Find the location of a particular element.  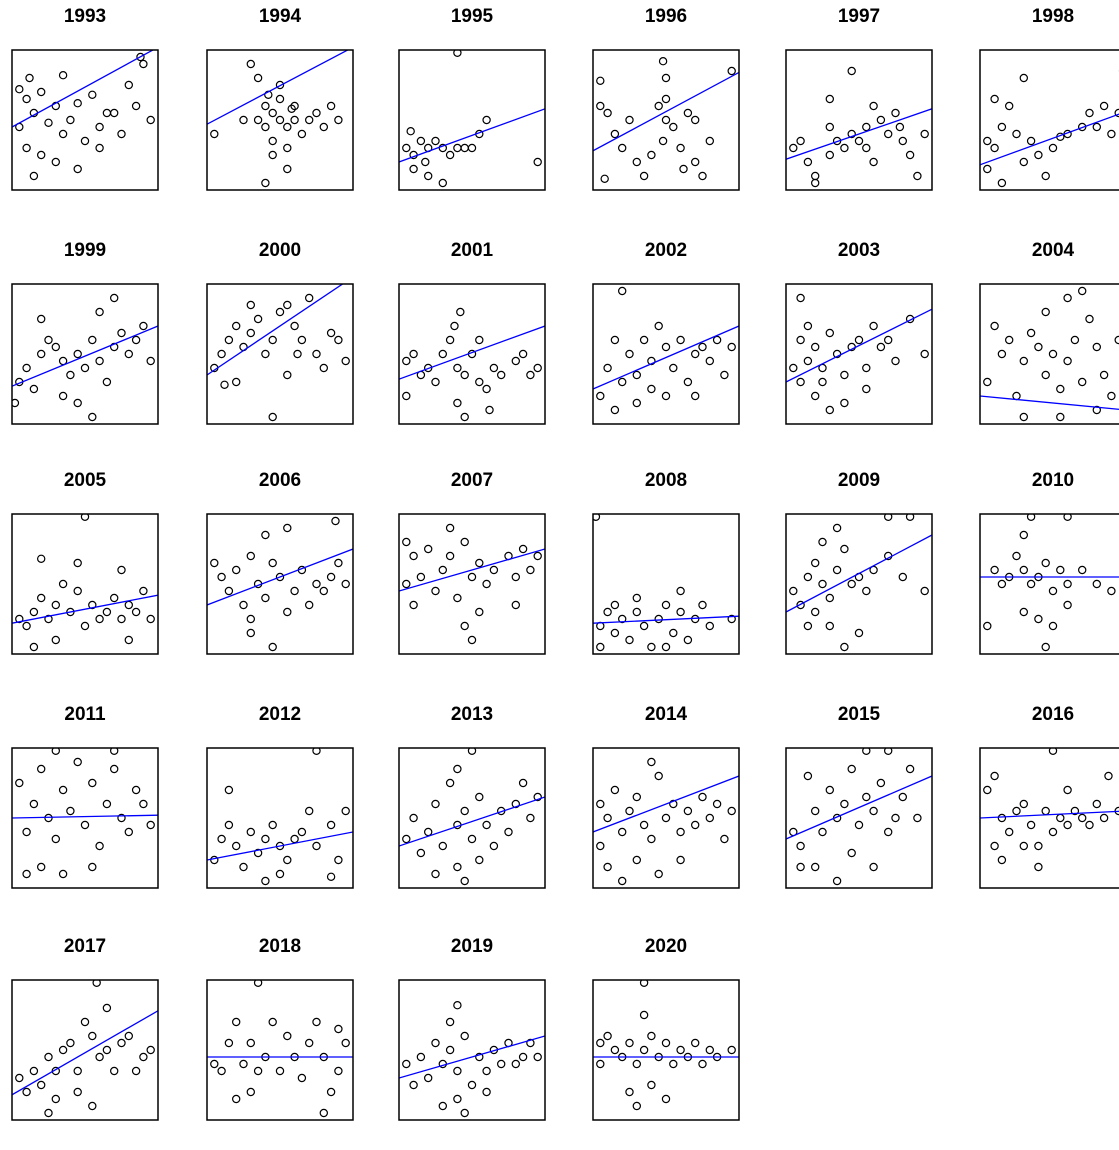

chart-panel-2018: 2018 is located at coordinates (280, 1040).